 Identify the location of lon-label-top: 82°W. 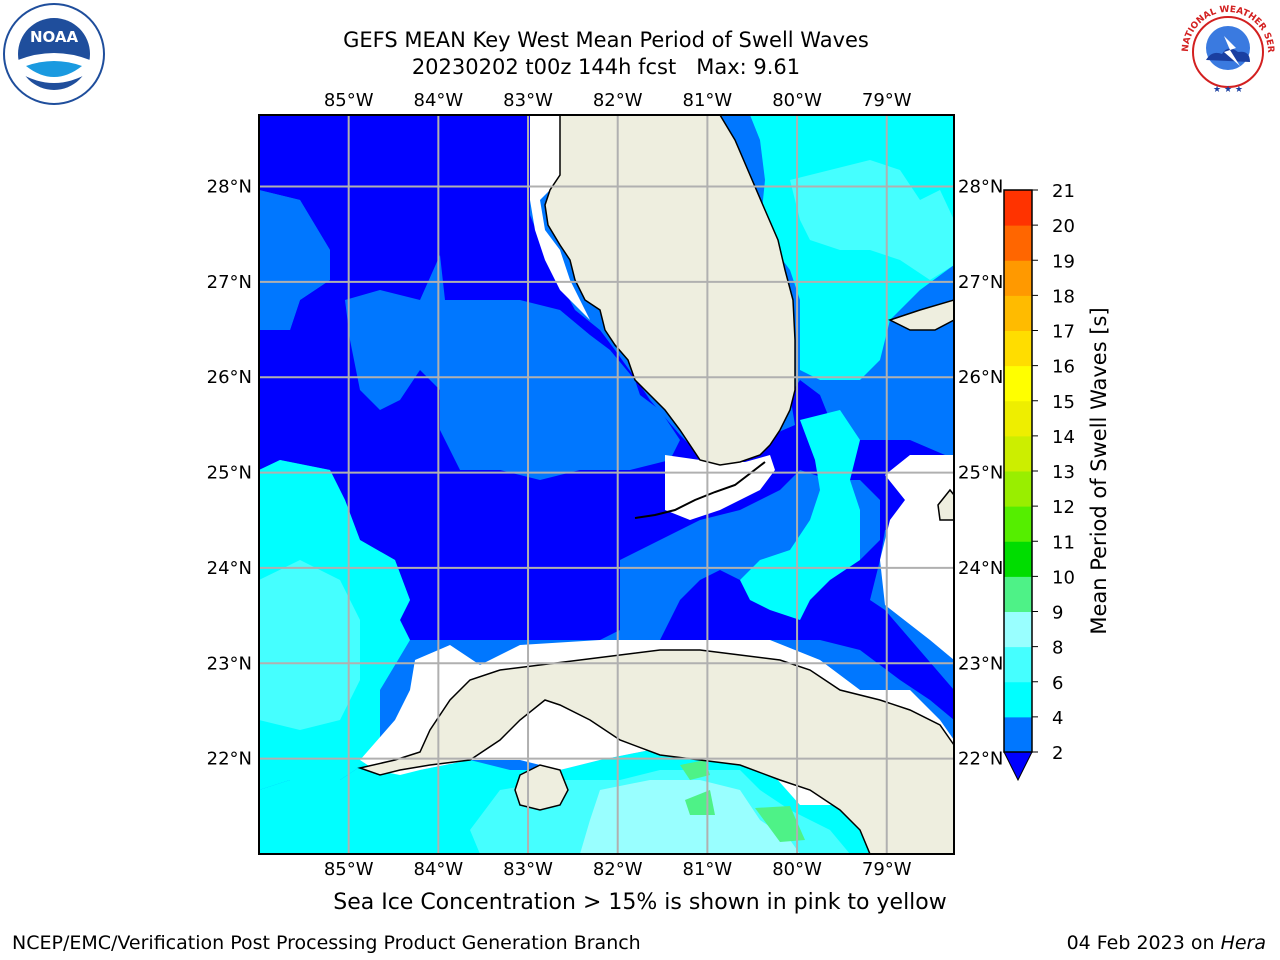
(618, 100).